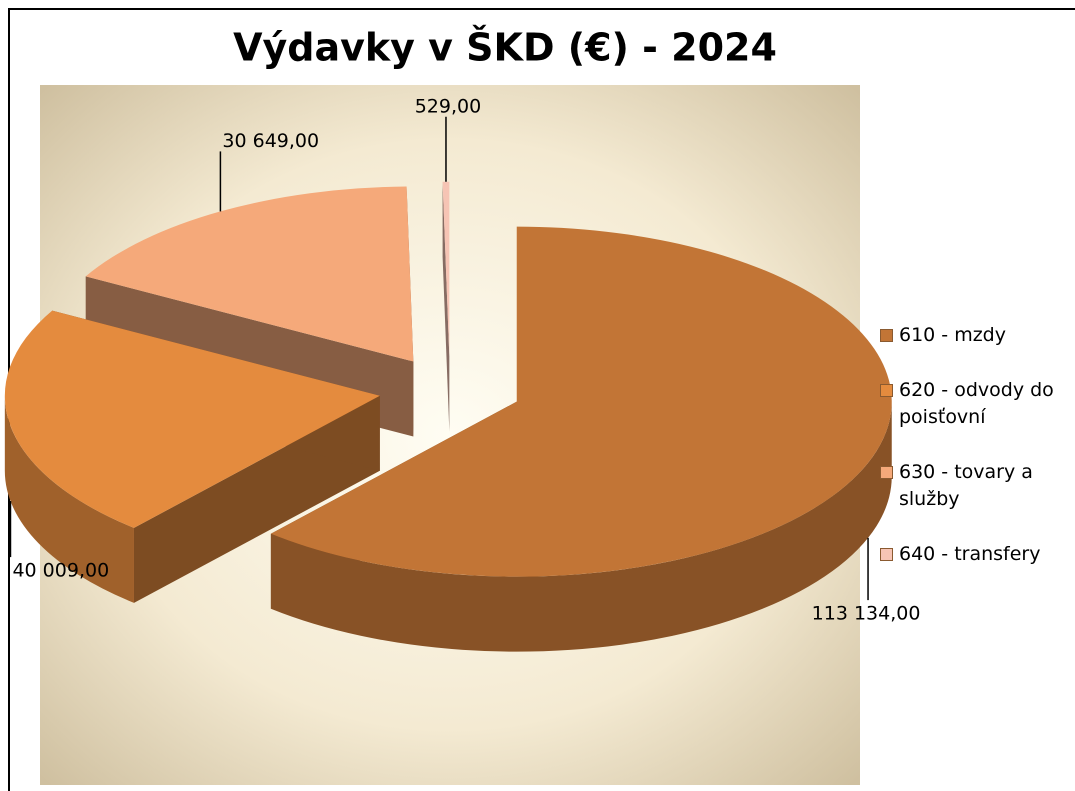 This screenshot has height=791, width=1075. Describe the element at coordinates (866, 614) in the screenshot. I see `data-label: 113 134,00` at that location.